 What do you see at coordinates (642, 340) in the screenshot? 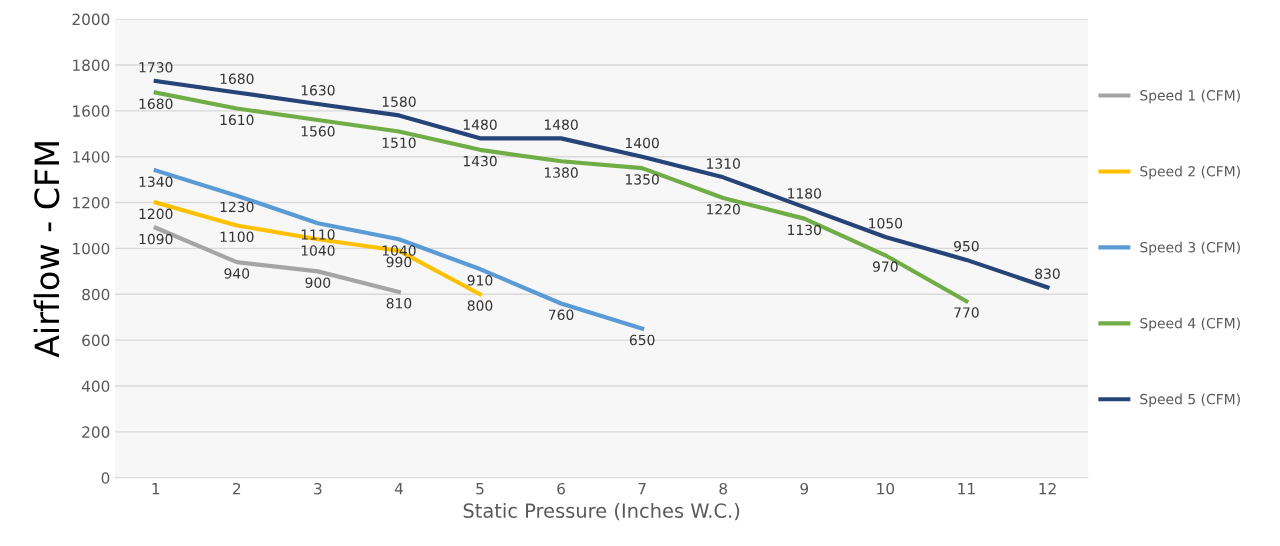
I see `data-label: 650` at bounding box center [642, 340].